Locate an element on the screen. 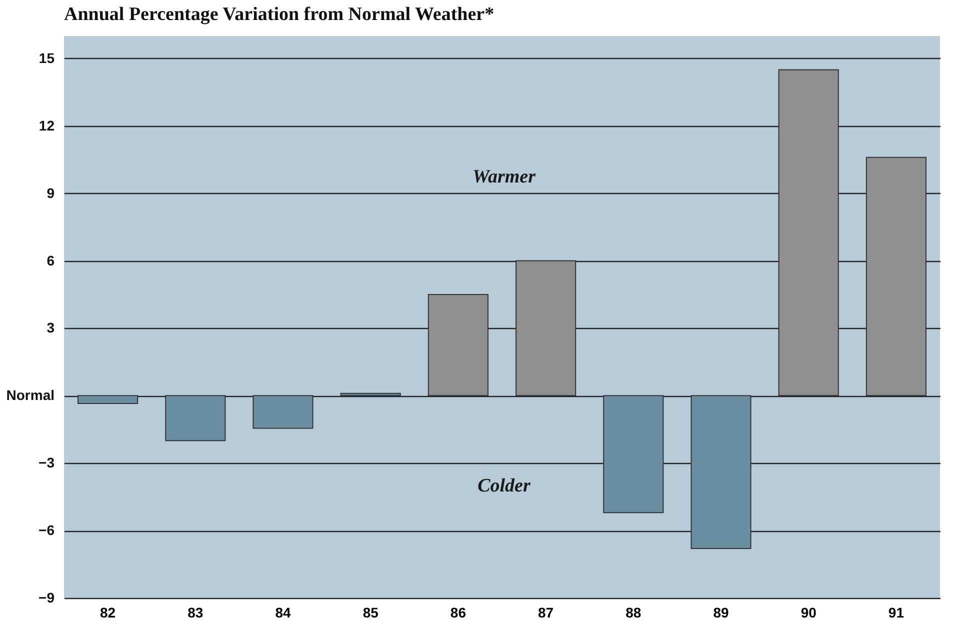 The image size is (955, 635). annotation: Warmer is located at coordinates (504, 177).